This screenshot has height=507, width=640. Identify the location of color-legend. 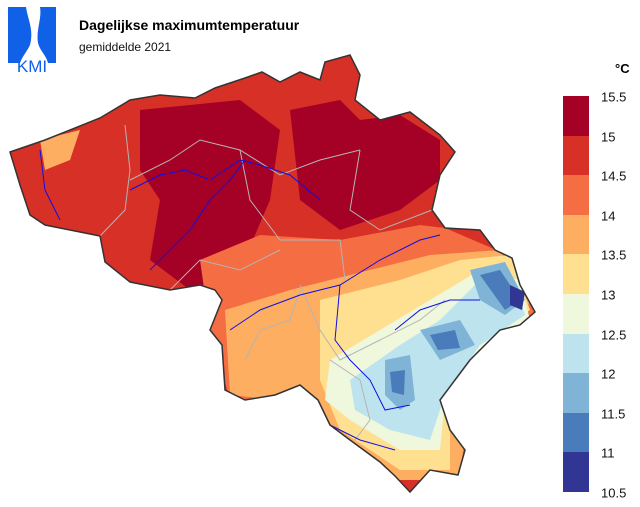
(576, 294).